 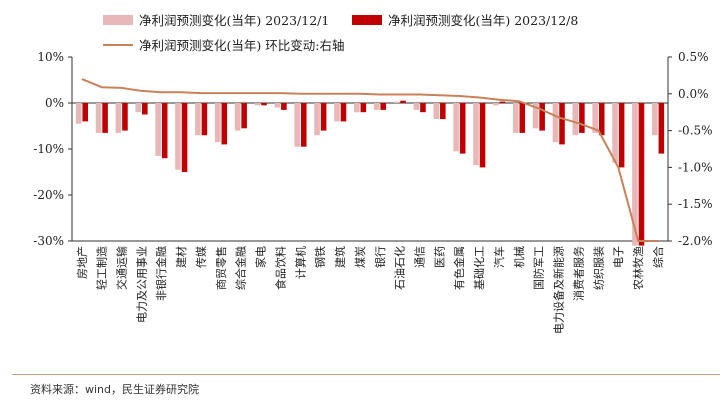 What do you see at coordinates (181, 257) in the screenshot?
I see `category-label: 建材` at bounding box center [181, 257].